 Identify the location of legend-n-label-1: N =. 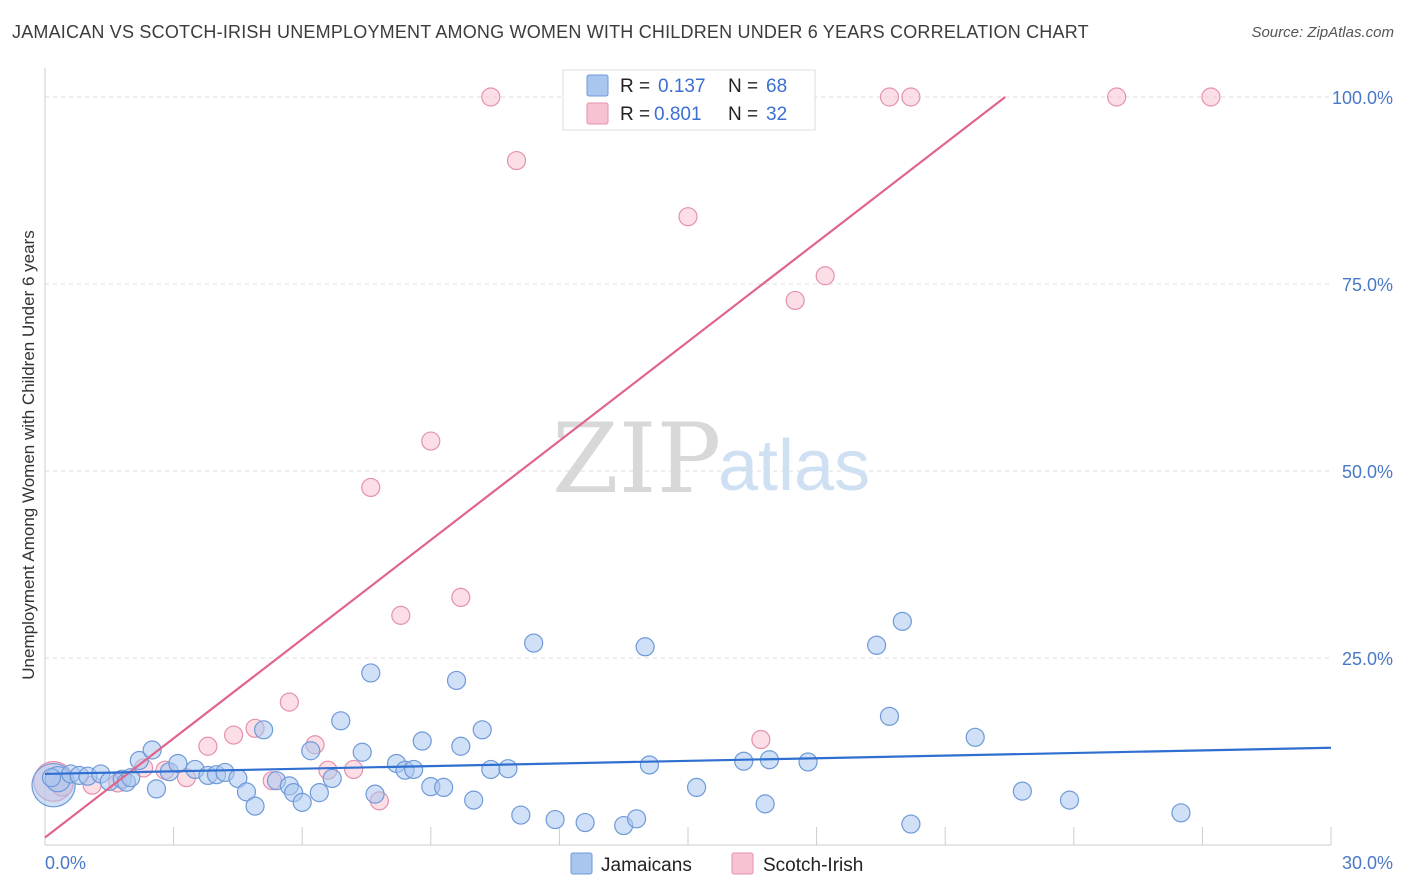
(743, 86).